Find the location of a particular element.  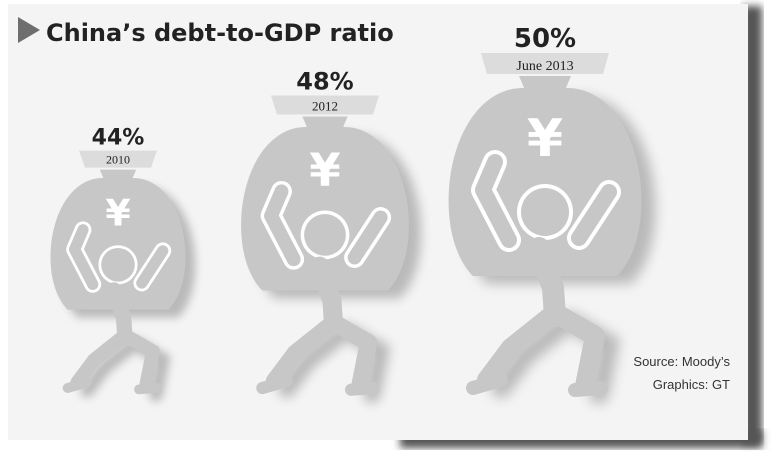

value-label: 48% is located at coordinates (324, 82).